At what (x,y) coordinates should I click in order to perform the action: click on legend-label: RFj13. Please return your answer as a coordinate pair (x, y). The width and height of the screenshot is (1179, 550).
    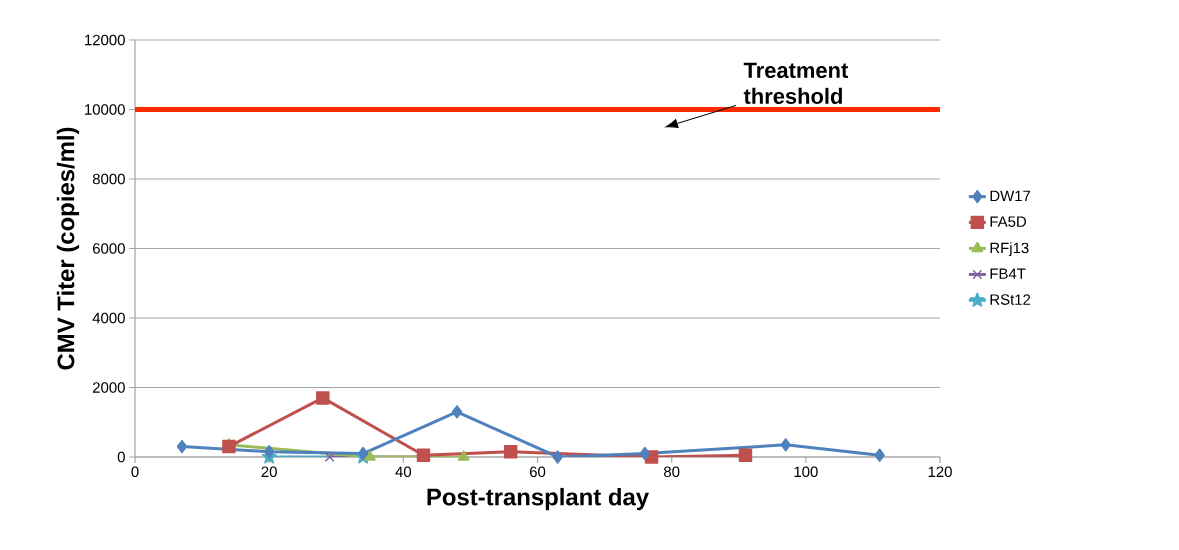
    Looking at the image, I should click on (1009, 249).